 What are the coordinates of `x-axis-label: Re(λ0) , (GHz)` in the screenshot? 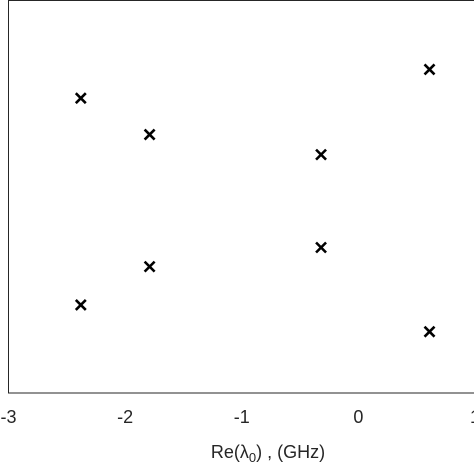 It's located at (268, 454).